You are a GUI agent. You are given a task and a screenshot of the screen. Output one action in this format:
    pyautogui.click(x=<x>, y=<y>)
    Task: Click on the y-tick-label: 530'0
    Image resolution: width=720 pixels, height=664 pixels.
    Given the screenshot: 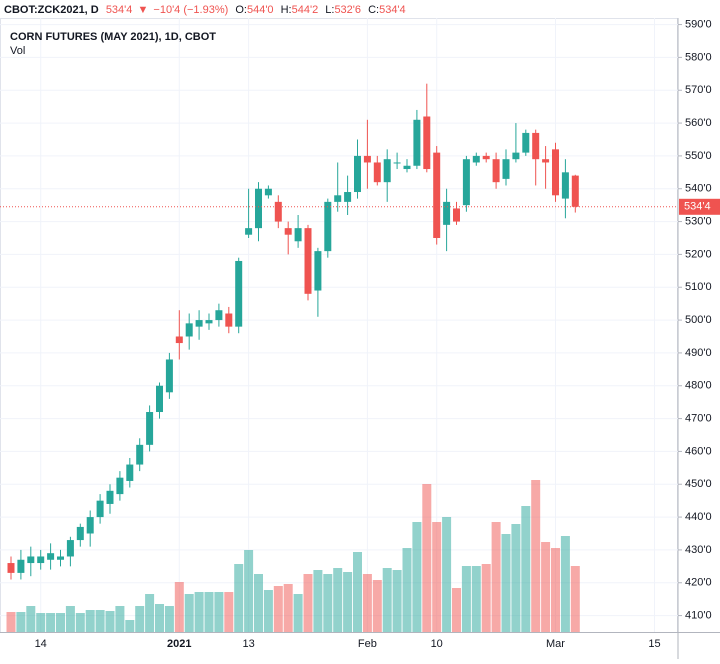 What is the action you would take?
    pyautogui.click(x=698, y=221)
    